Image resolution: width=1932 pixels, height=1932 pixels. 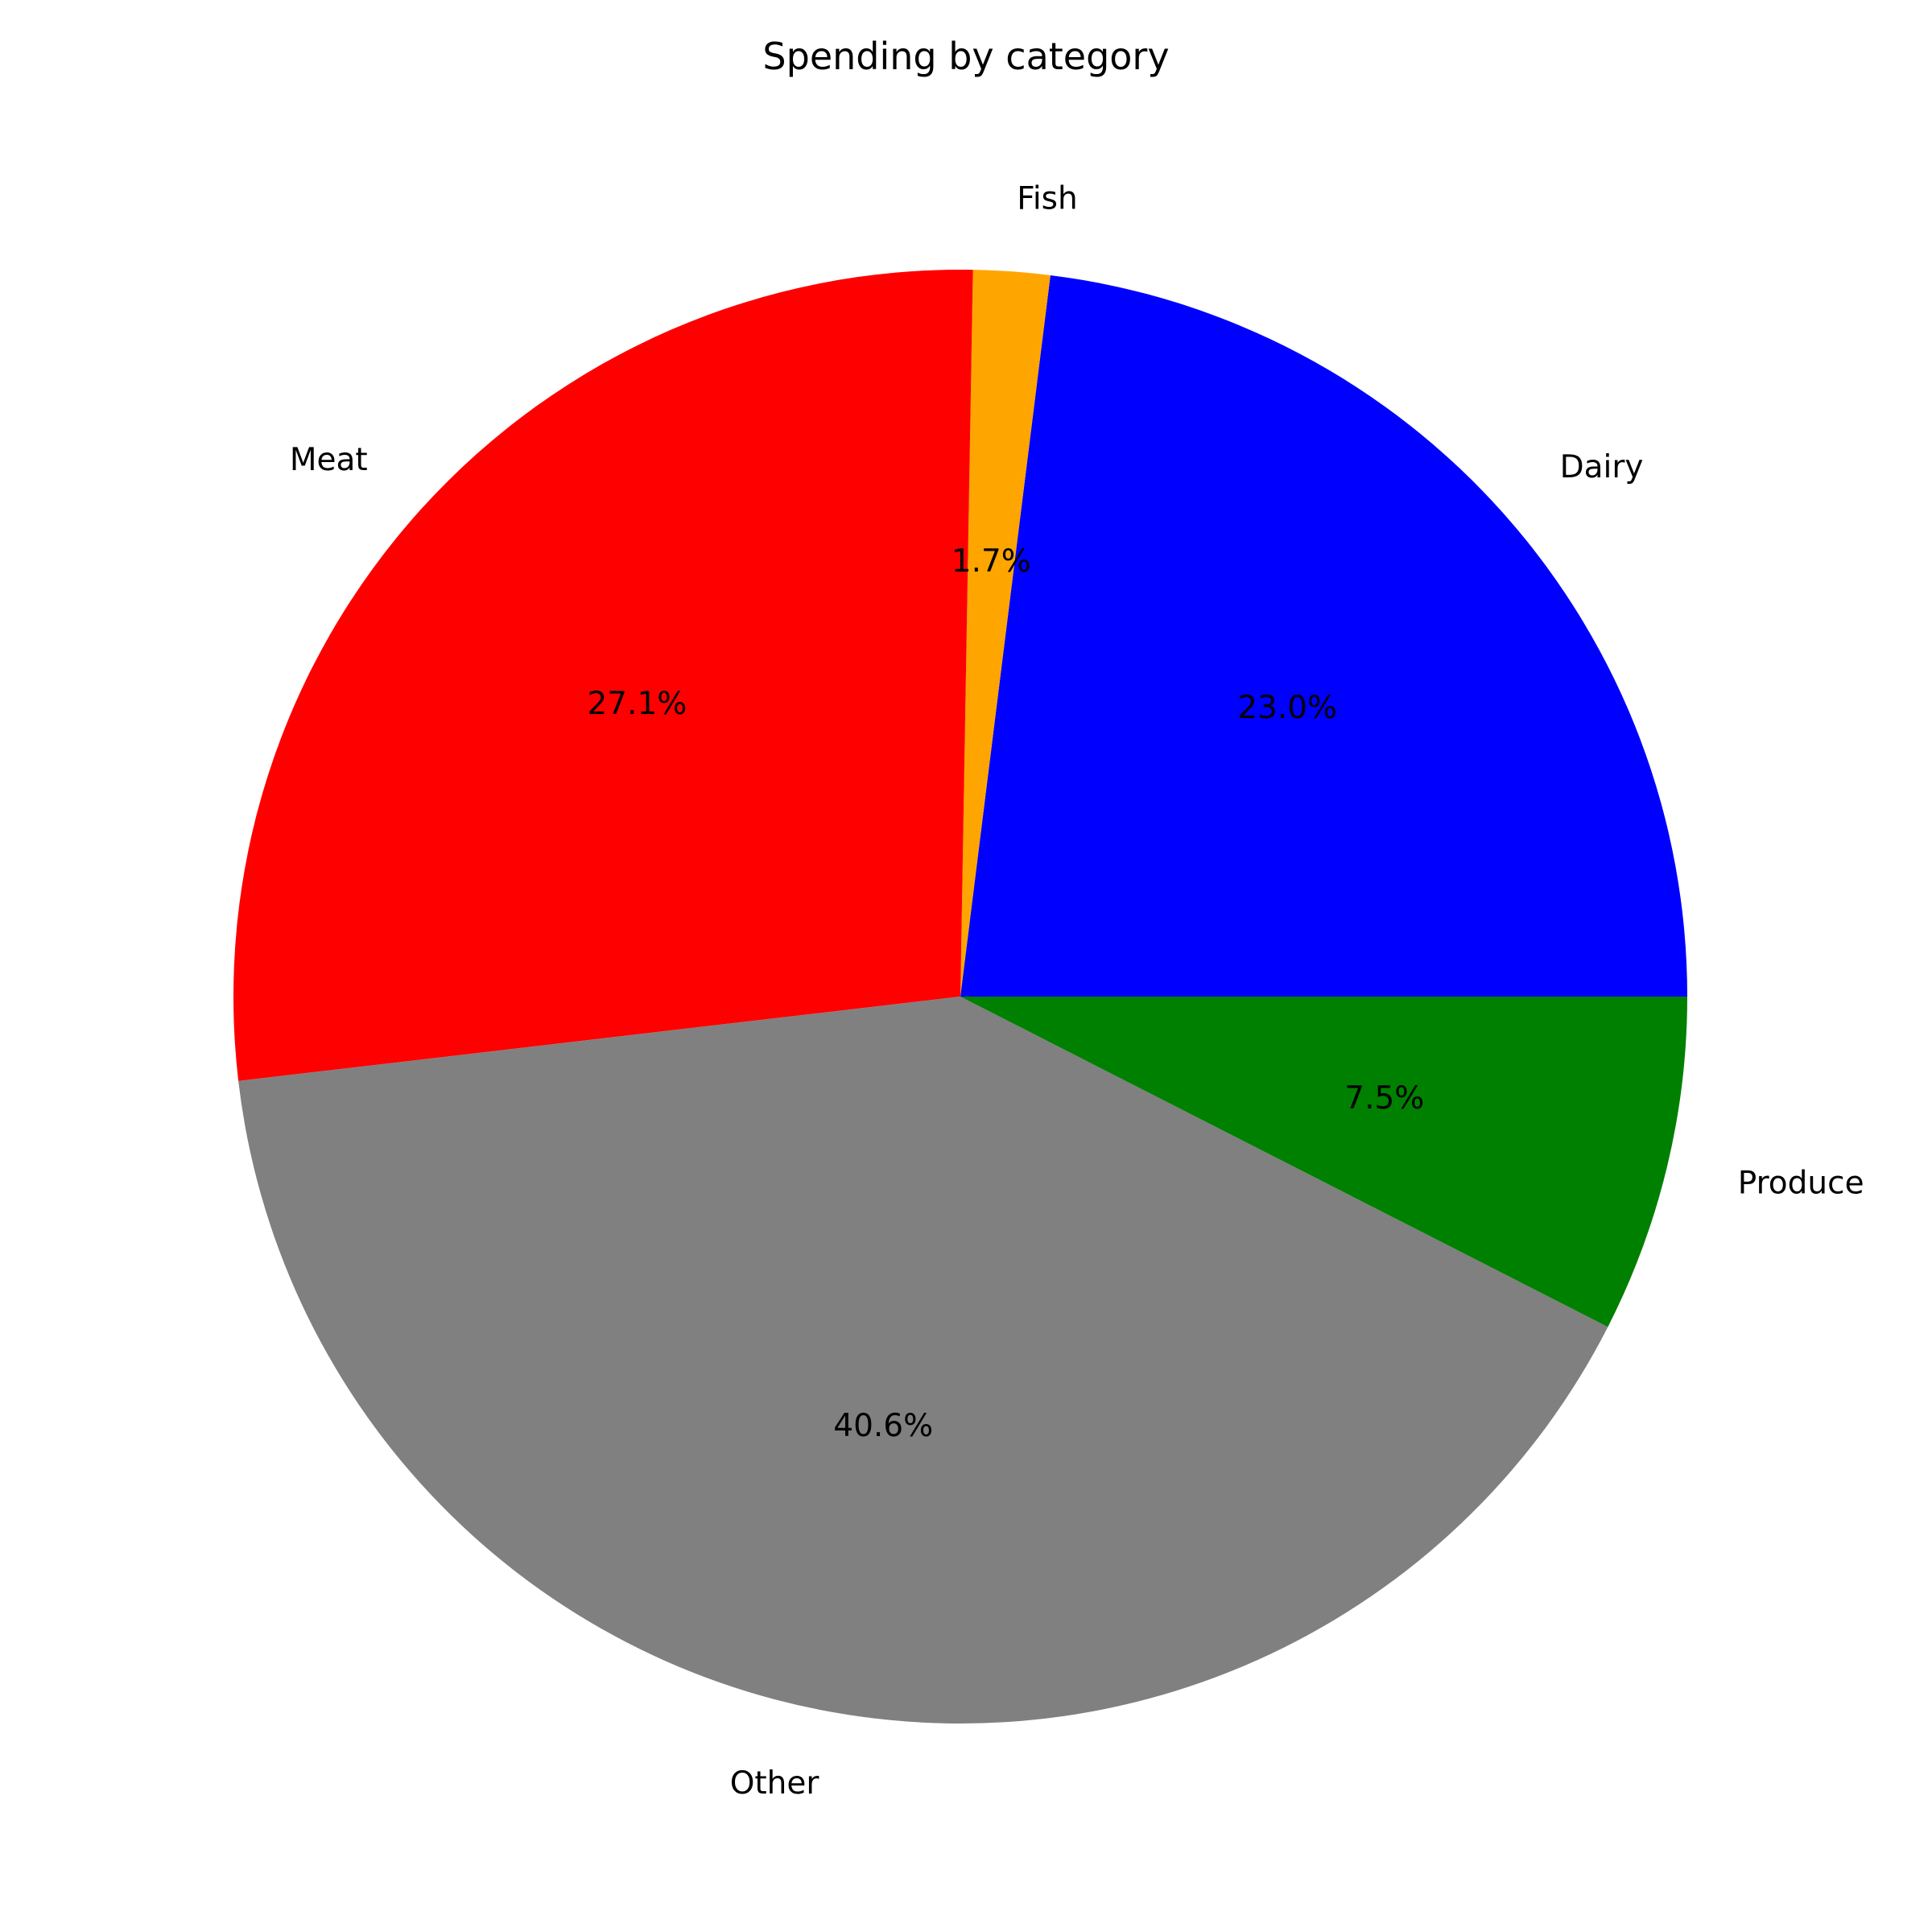 What do you see at coordinates (966, 56) in the screenshot?
I see `chart-title: Spending by category` at bounding box center [966, 56].